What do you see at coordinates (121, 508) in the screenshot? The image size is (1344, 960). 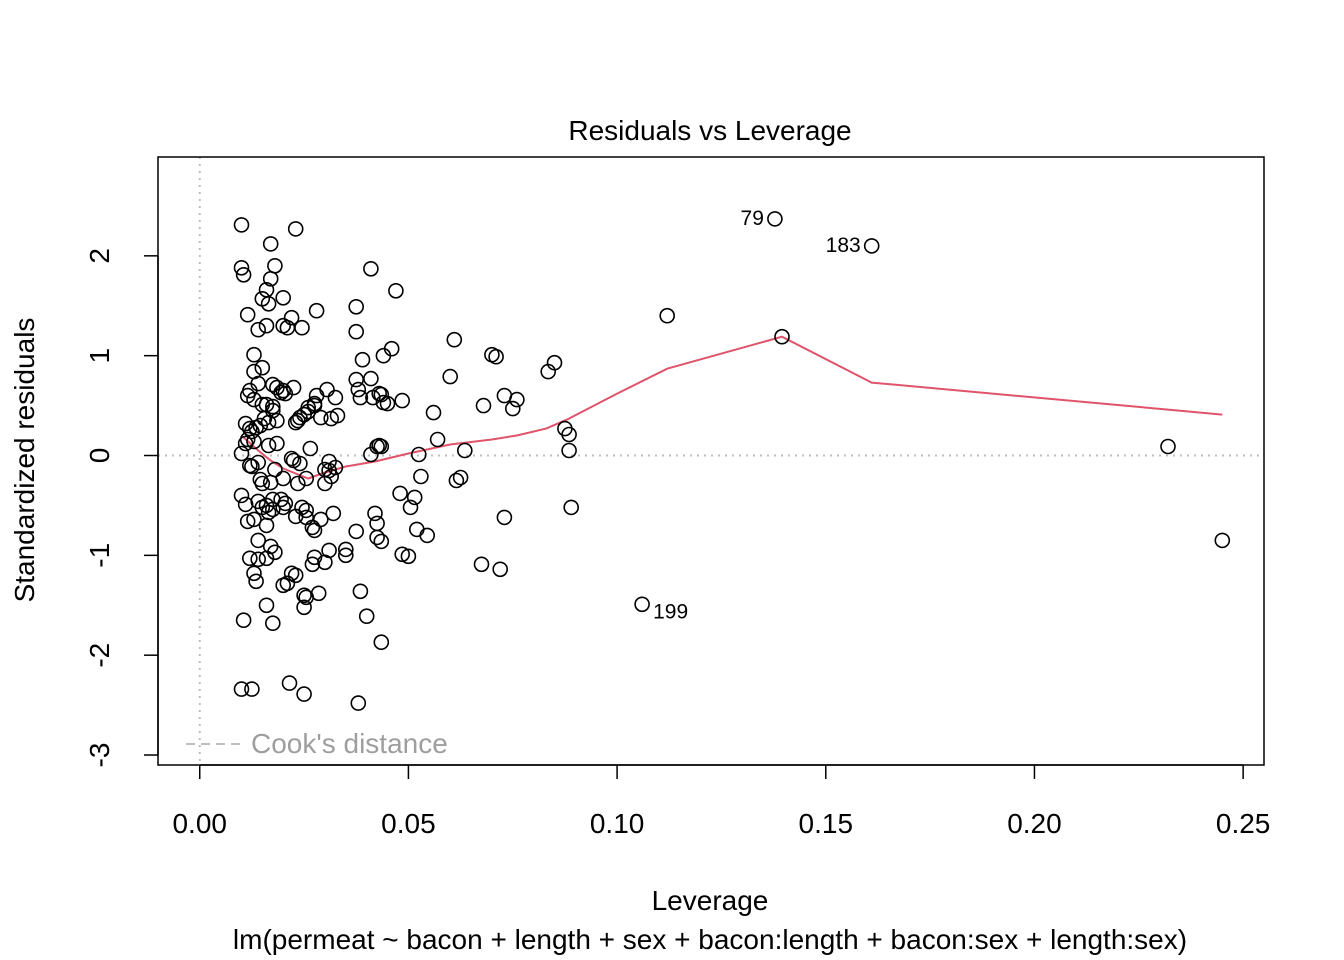 I see `y-axis: -3 -2 -1 0 1 2` at bounding box center [121, 508].